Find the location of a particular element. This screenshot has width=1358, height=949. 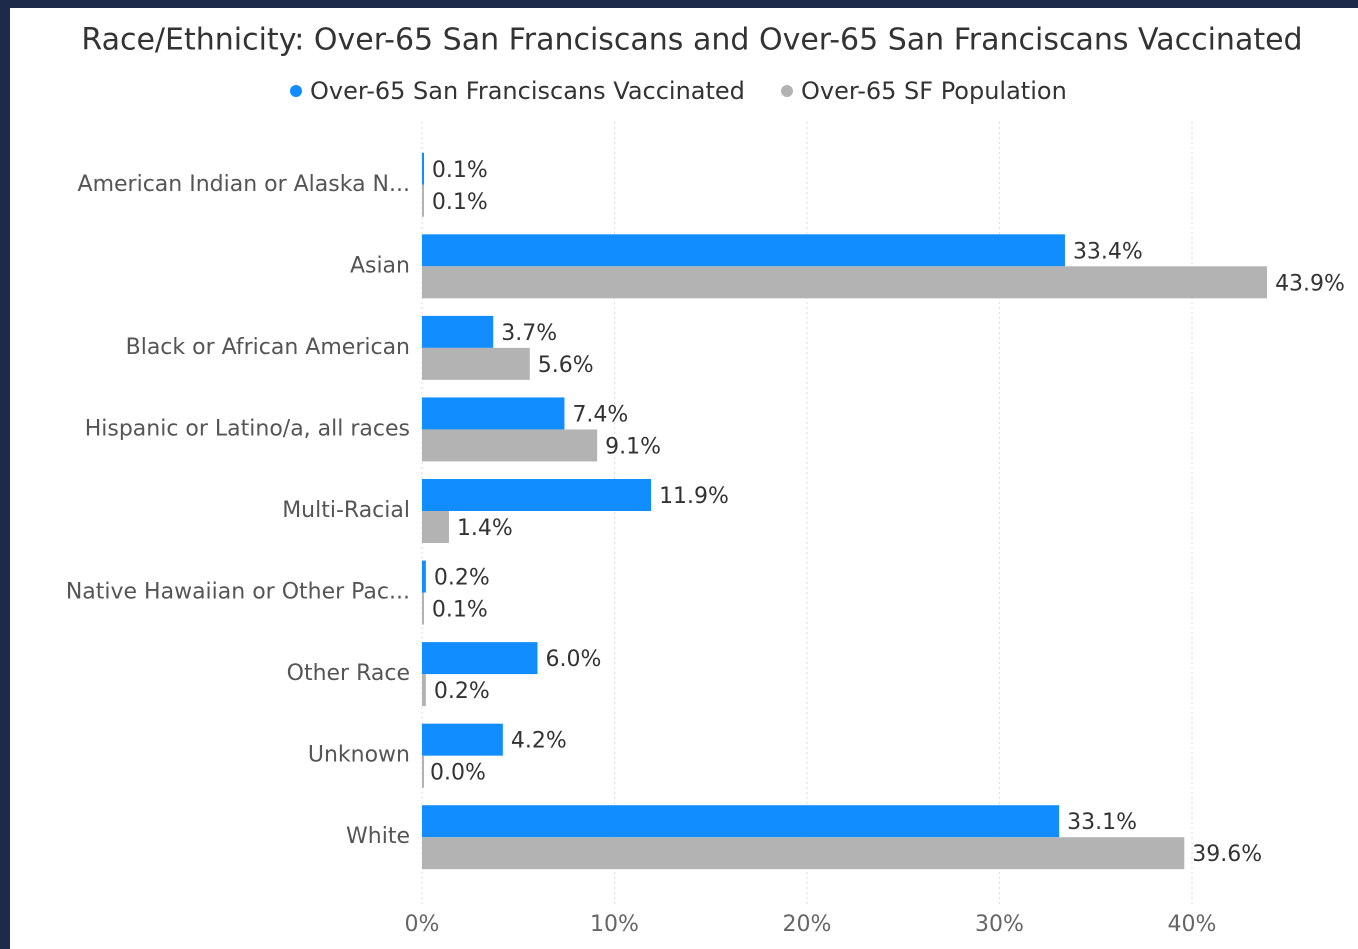

data-label: 33.4% is located at coordinates (1108, 251).